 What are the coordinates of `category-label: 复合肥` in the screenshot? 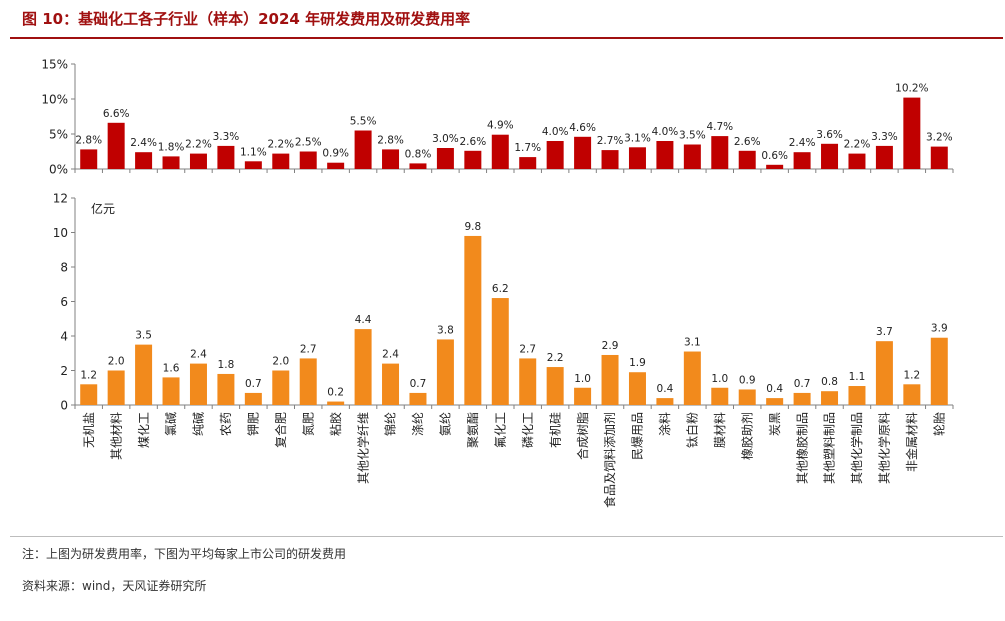 It's located at (280, 430).